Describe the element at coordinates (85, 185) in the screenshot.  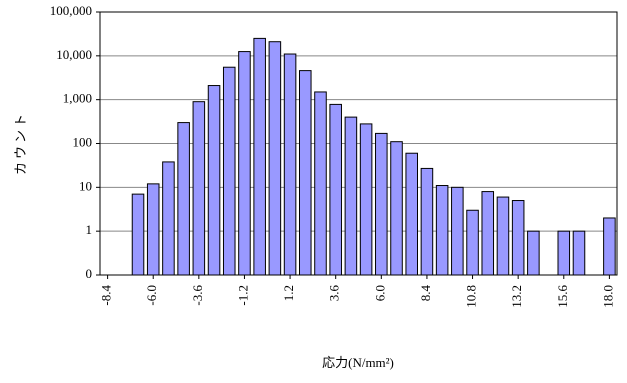
I see `y-tick-label: 10` at that location.